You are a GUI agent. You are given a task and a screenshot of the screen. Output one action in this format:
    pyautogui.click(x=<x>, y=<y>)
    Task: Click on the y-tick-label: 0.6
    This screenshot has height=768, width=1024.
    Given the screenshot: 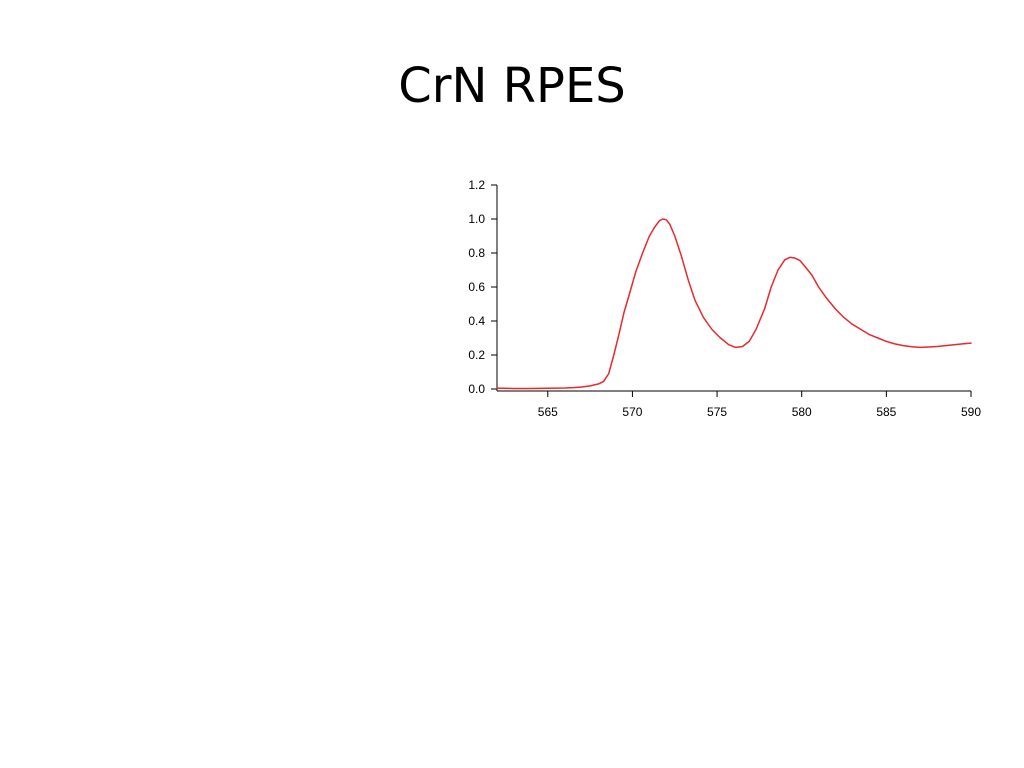 What is the action you would take?
    pyautogui.click(x=476, y=287)
    